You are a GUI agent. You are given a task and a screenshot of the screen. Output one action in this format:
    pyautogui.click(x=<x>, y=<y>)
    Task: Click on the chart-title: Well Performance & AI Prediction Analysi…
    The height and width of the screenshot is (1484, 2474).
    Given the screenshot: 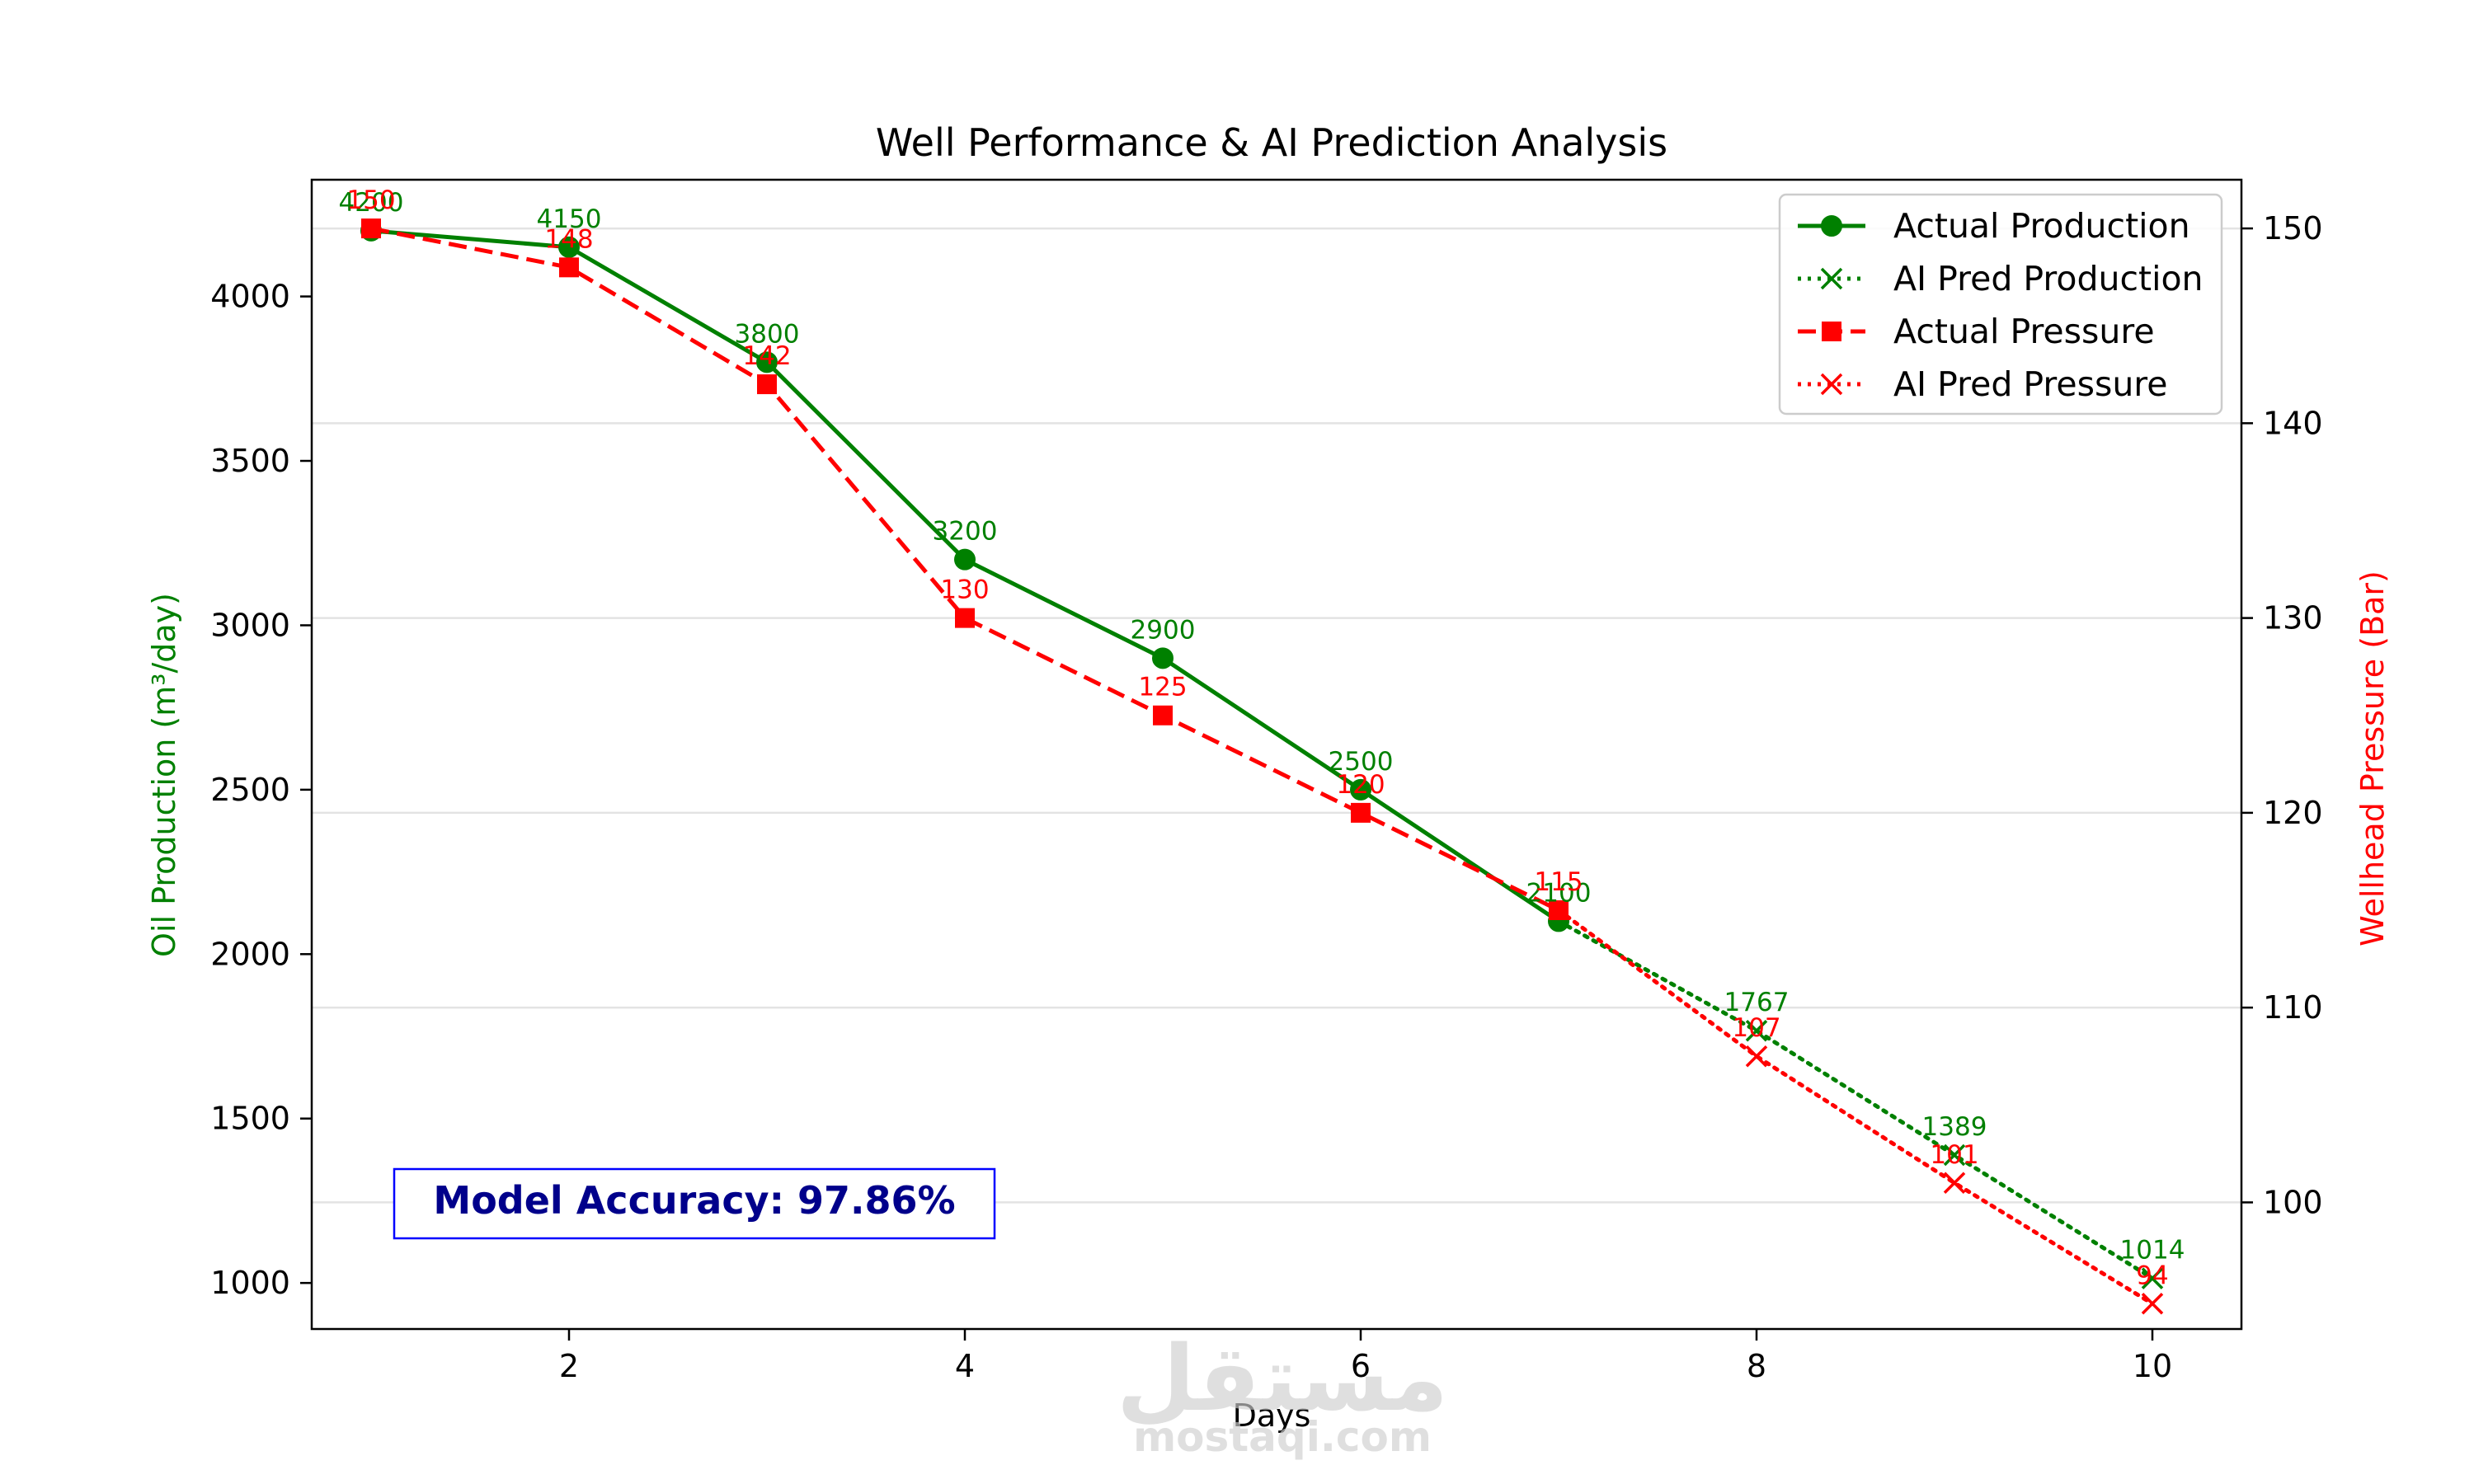 What is the action you would take?
    pyautogui.click(x=1271, y=142)
    